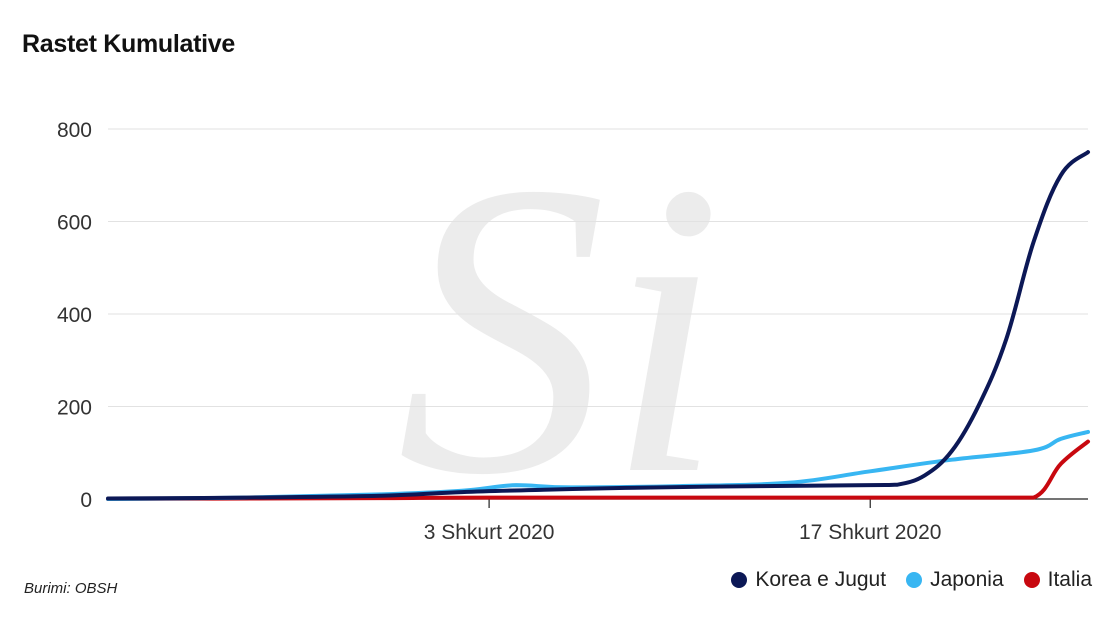  Describe the element at coordinates (489, 532) in the screenshot. I see `x-tick-label-0: 3 Shkurt 2020` at that location.